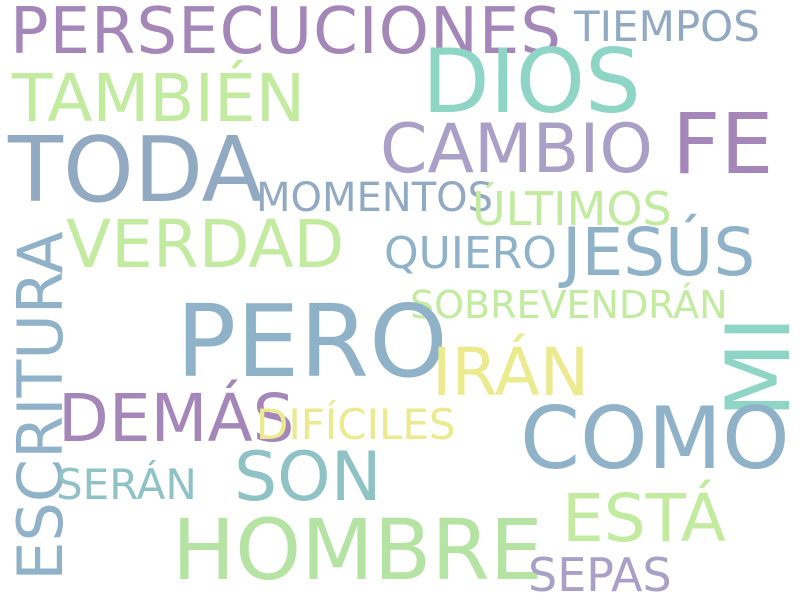  I want to click on word-iran: IRÁN, so click(511, 372).